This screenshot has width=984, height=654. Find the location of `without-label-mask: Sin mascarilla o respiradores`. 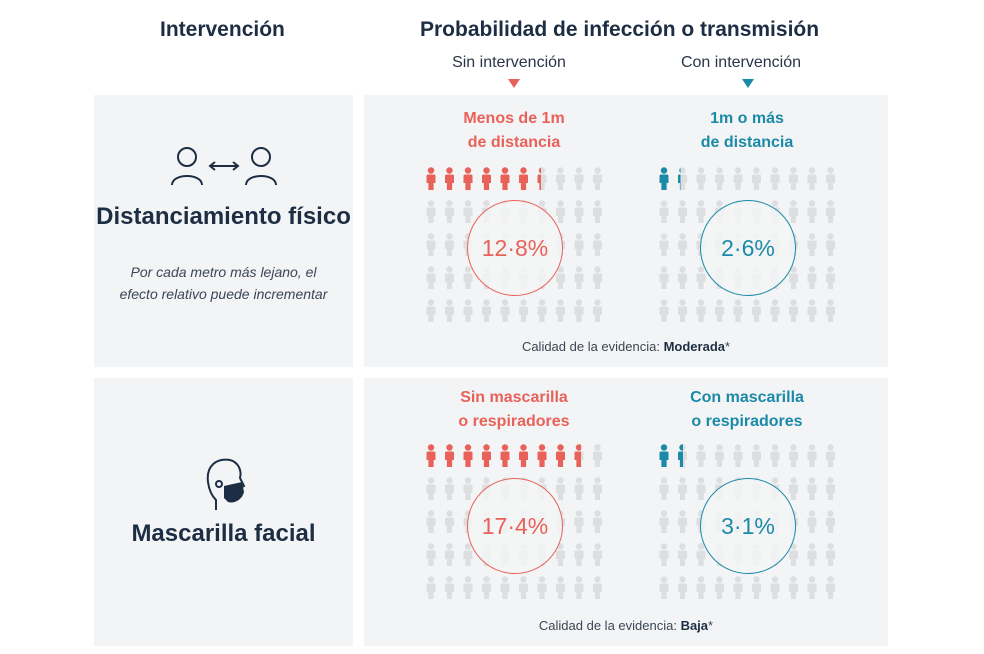

without-label-mask: Sin mascarilla o respiradores is located at coordinates (514, 410).